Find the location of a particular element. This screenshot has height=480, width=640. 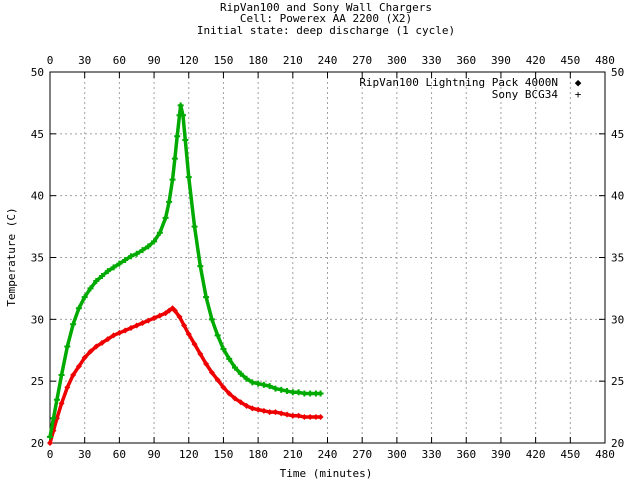

x2-tick-label: 330 is located at coordinates (432, 60).